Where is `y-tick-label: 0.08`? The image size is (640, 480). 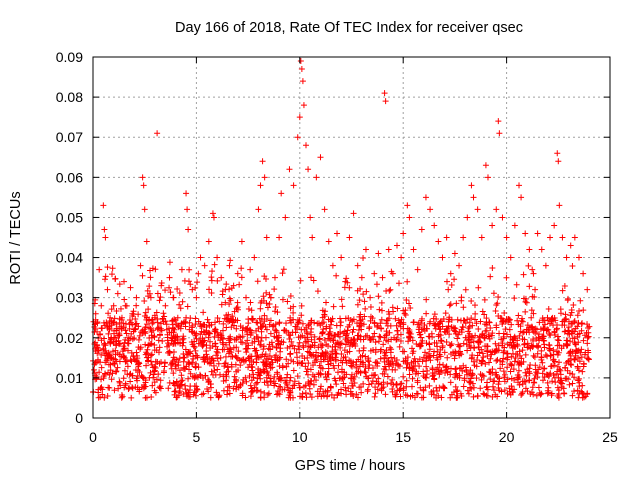
y-tick-label: 0.08 is located at coordinates (69, 97).